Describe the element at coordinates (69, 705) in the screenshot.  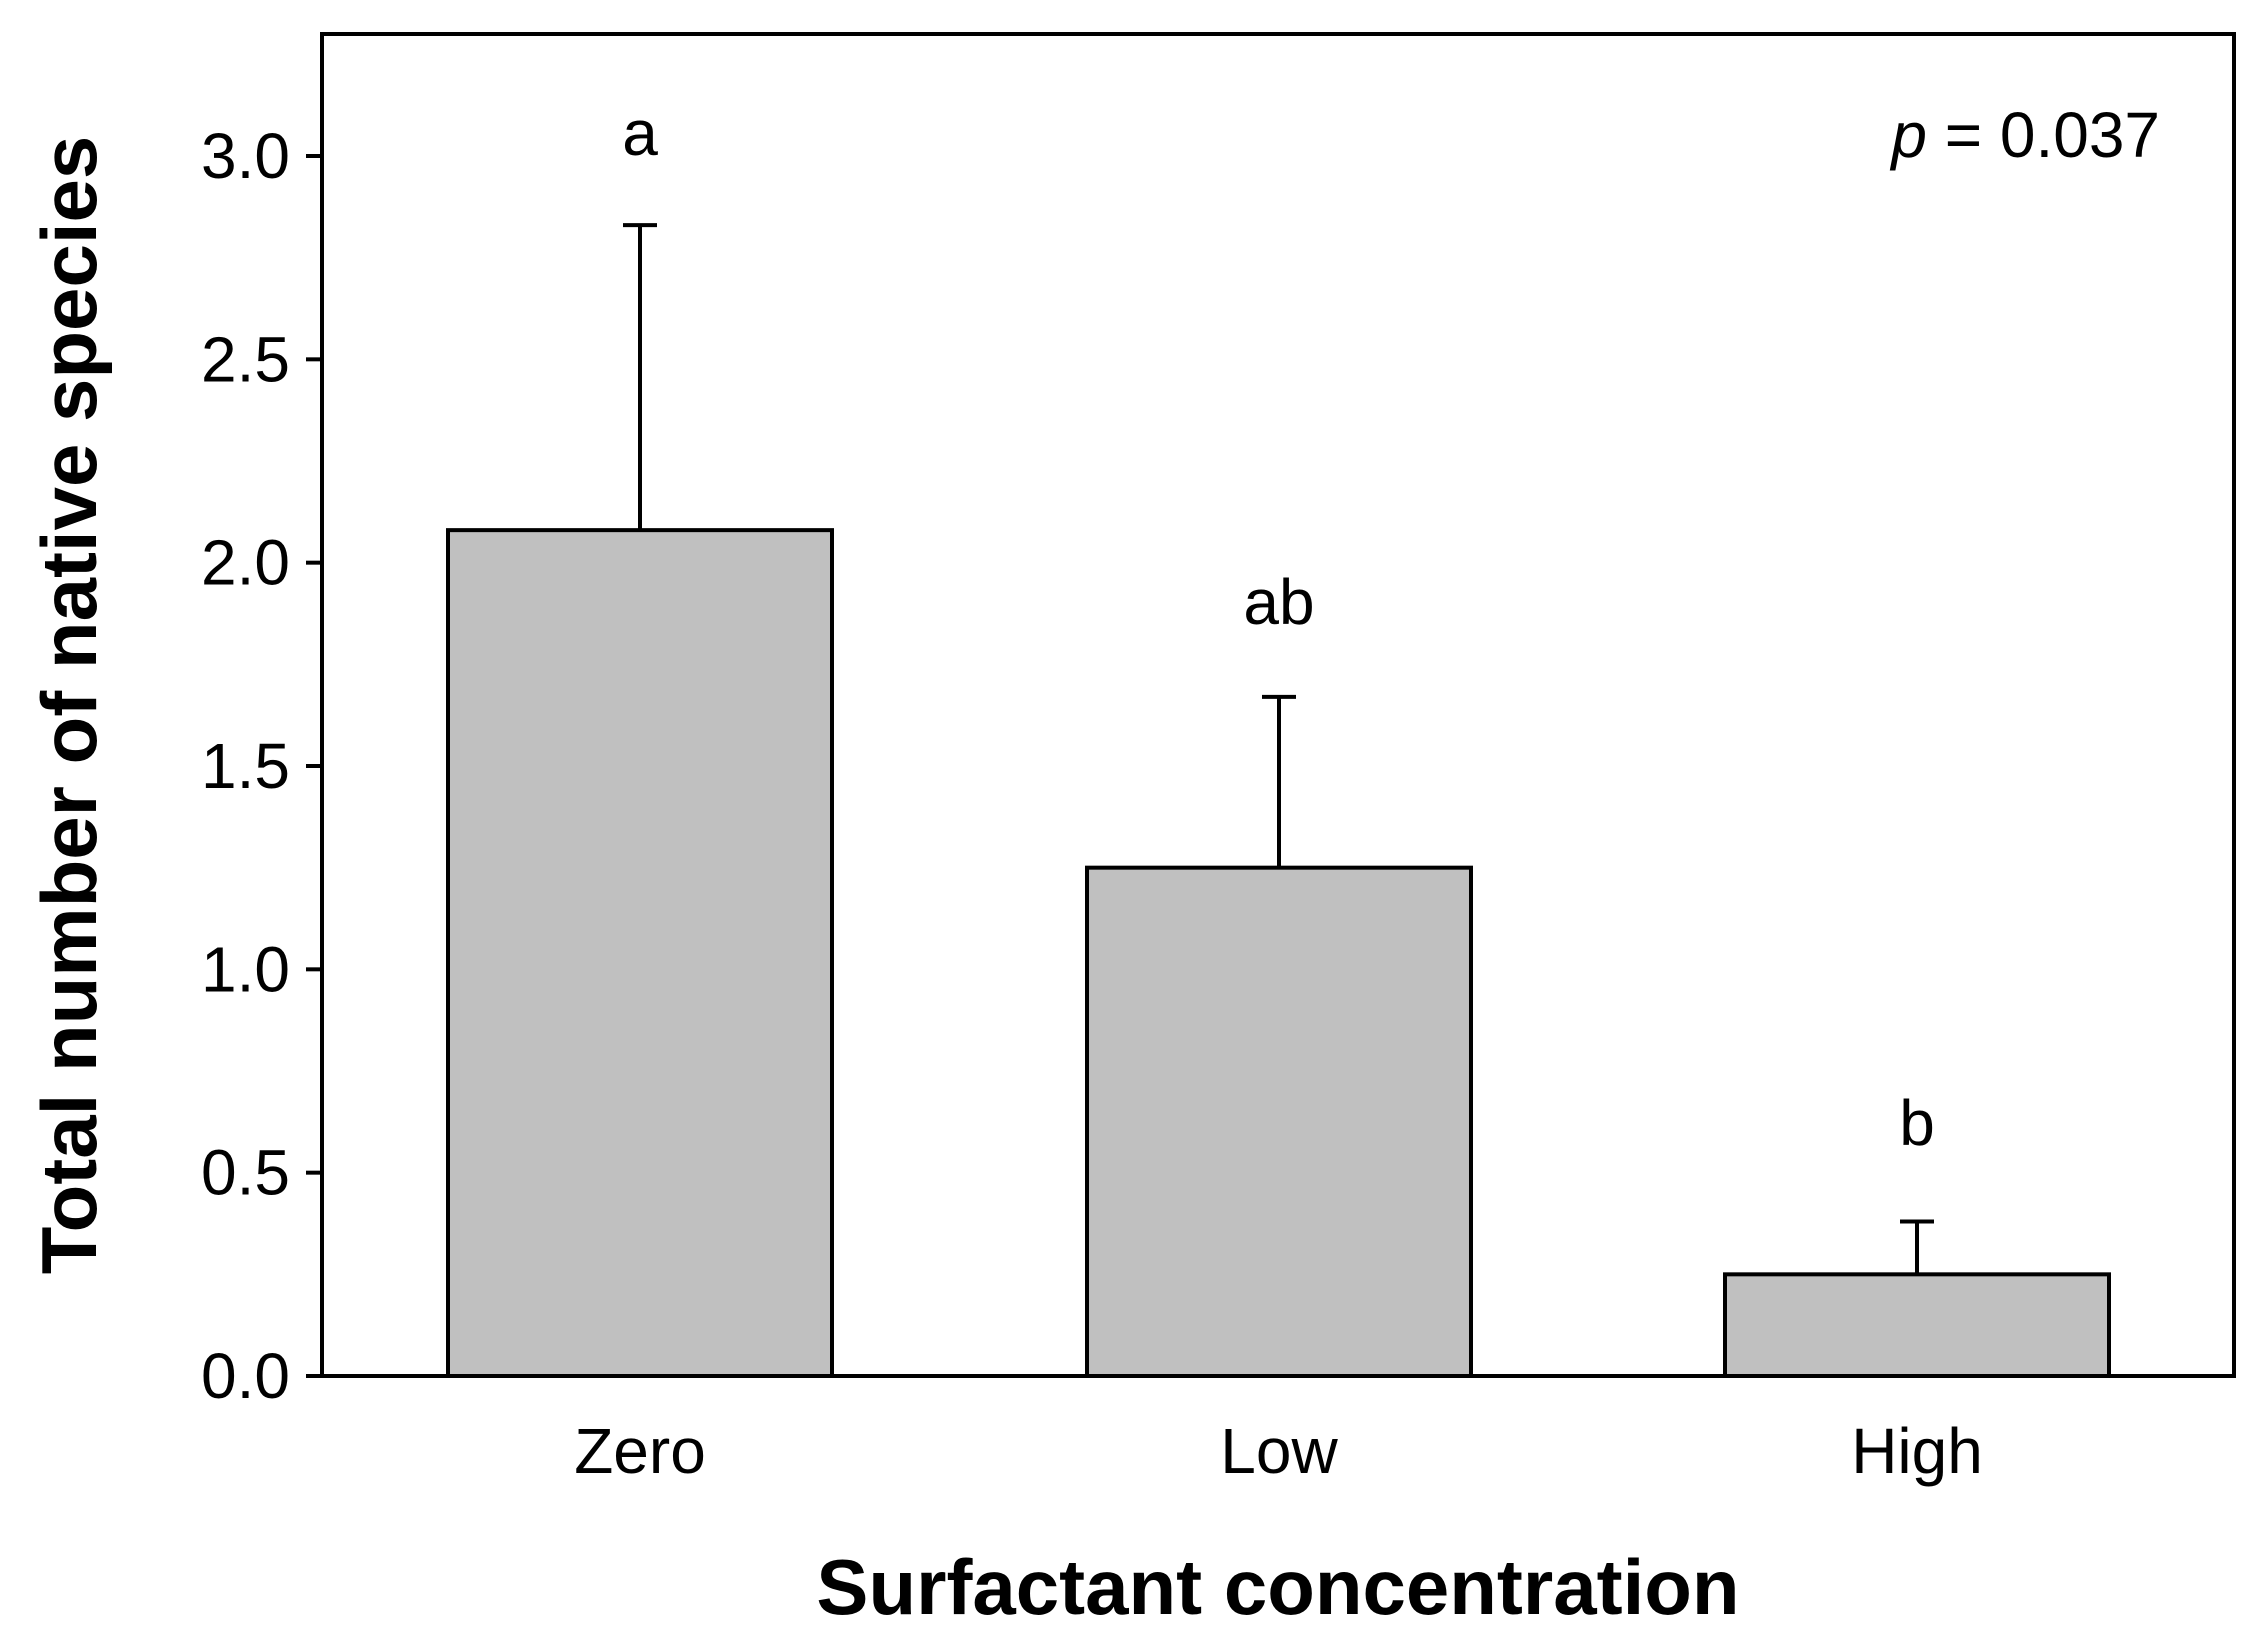
I see `y-axis-title: Total number of native species` at that location.